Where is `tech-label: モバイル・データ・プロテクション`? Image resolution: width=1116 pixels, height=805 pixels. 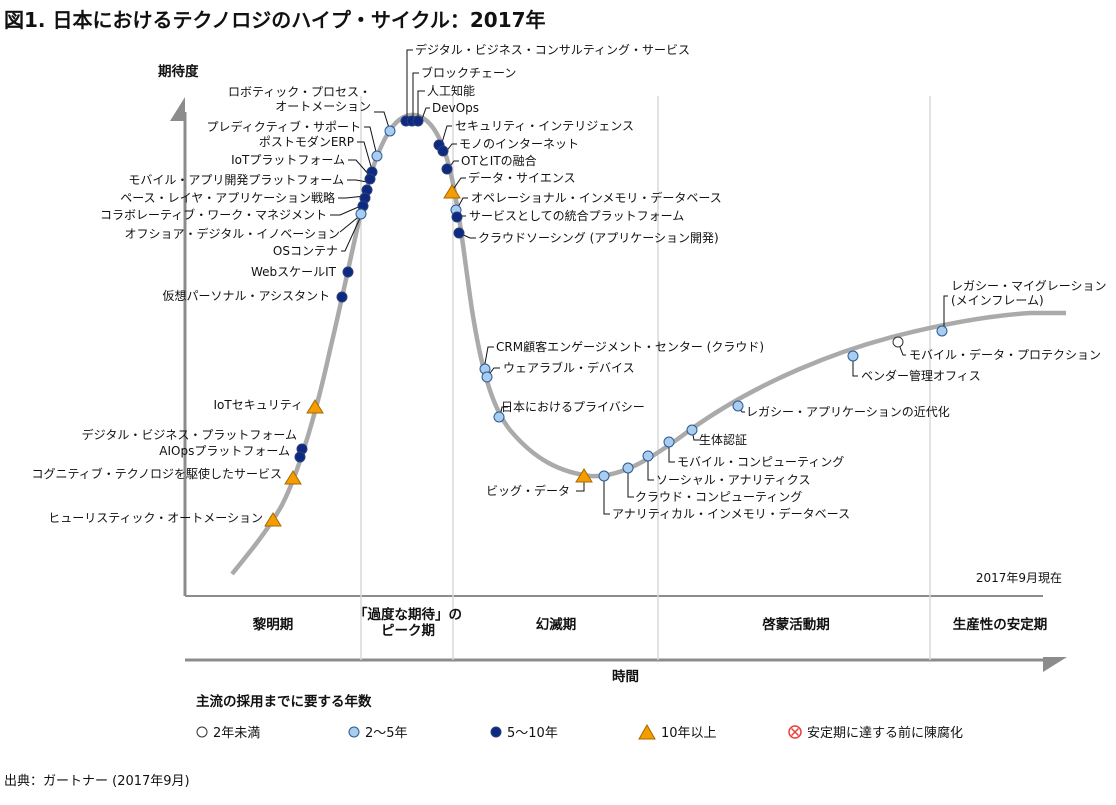 tech-label: モバイル・データ・プロテクション is located at coordinates (1005, 354).